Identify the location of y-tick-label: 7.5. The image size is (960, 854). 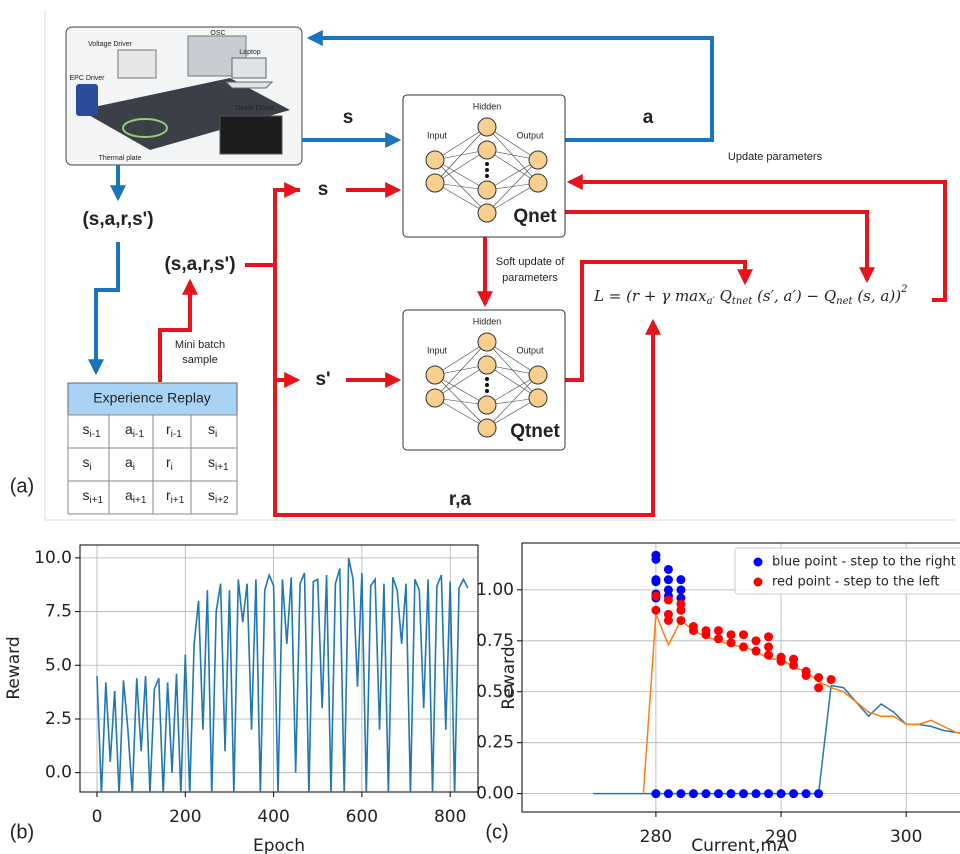
(58, 612).